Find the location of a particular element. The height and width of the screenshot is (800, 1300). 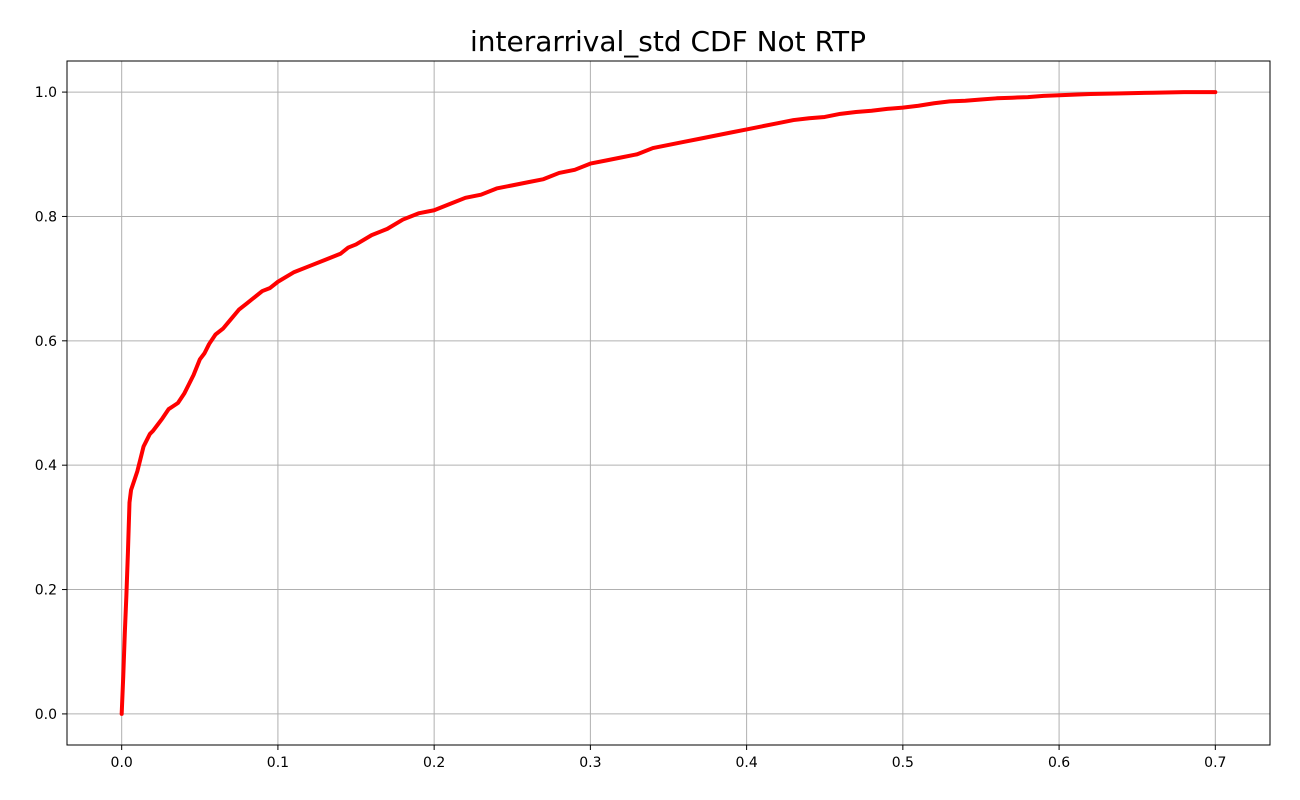

y-tick-label: 1.0 is located at coordinates (46, 93).